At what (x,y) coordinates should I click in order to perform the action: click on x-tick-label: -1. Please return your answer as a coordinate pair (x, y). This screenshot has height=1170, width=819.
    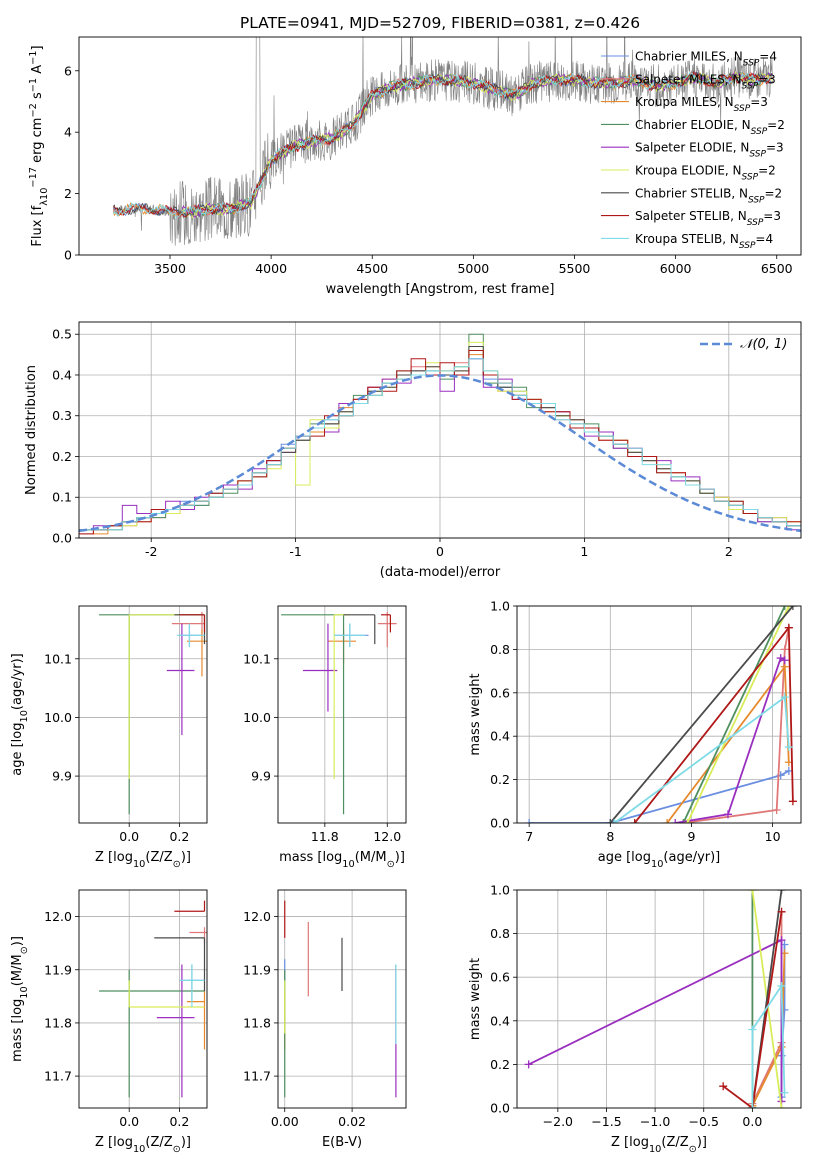
    Looking at the image, I should click on (295, 551).